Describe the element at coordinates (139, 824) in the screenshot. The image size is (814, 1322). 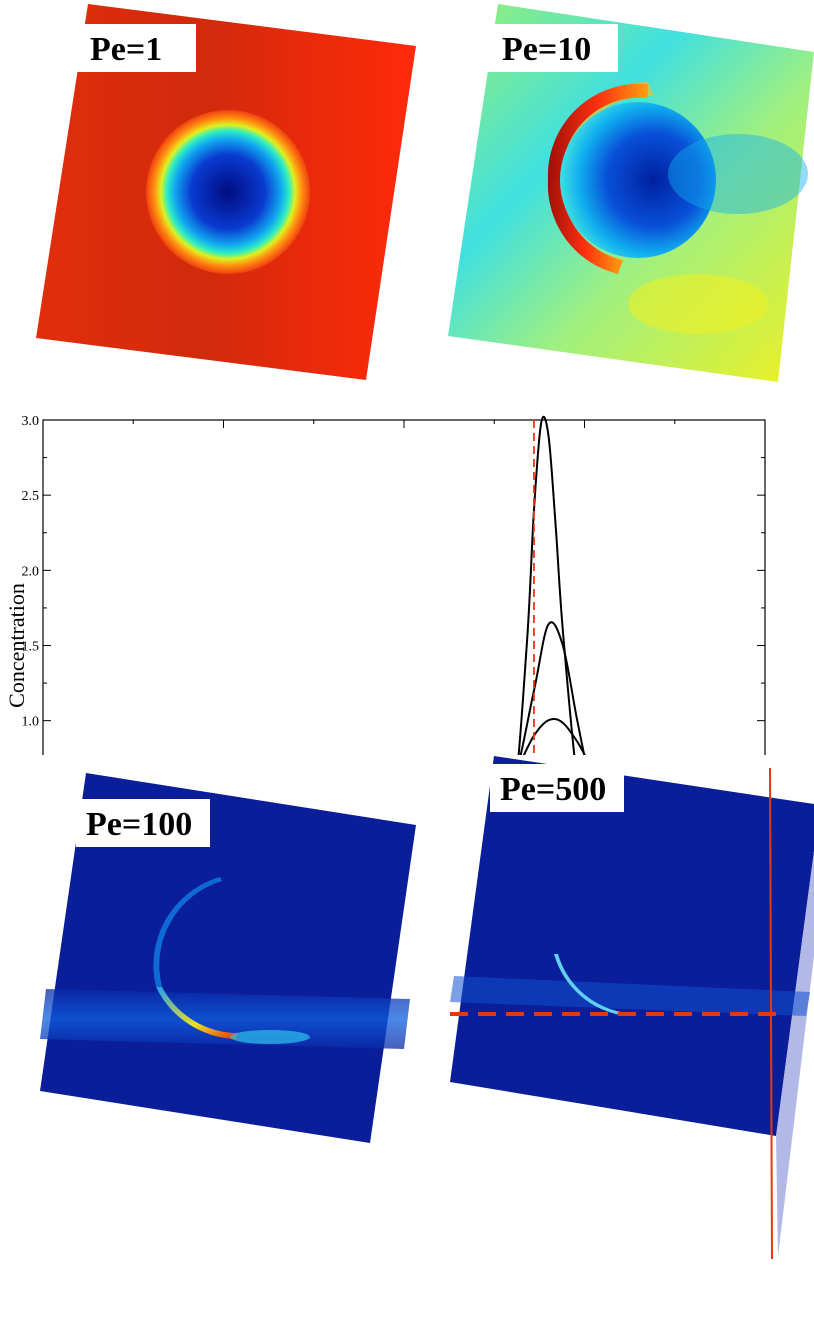
I see `pe100-label: Pe=100` at that location.